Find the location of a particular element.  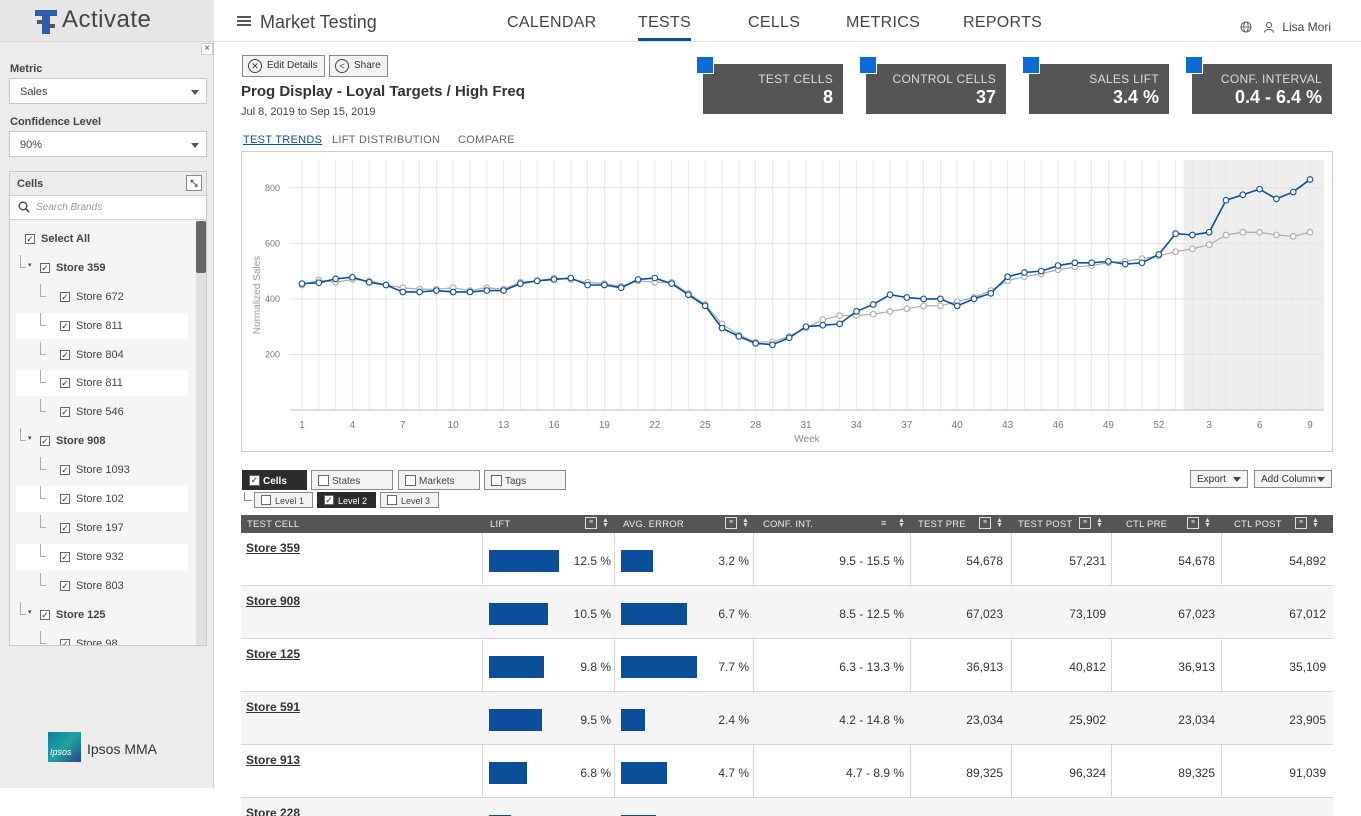

hamburger-menu-icon is located at coordinates (244, 21).